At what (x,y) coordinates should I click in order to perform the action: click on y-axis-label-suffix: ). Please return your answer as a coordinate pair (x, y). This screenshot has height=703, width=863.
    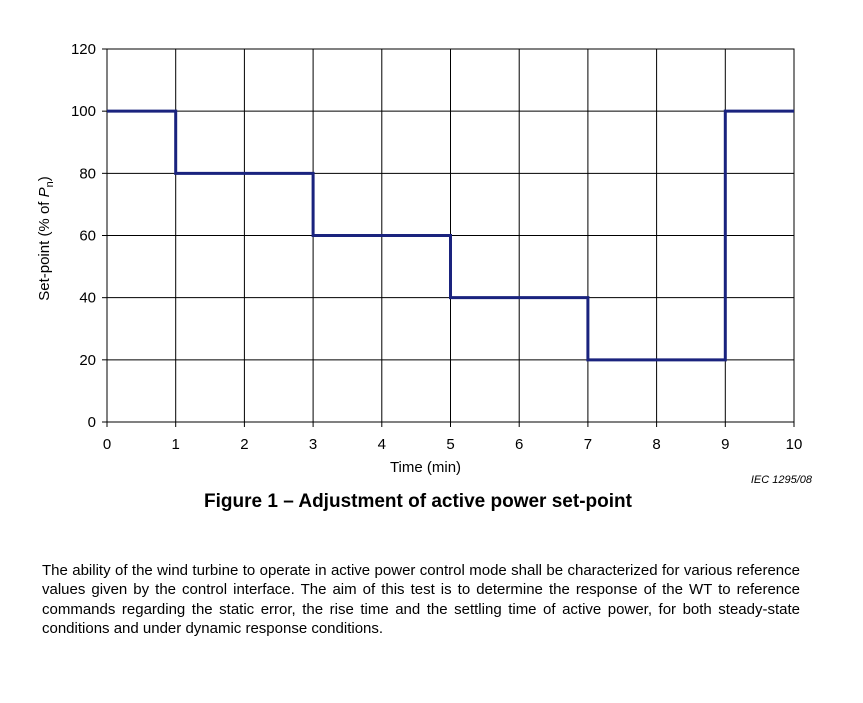
    Looking at the image, I should click on (44, 178).